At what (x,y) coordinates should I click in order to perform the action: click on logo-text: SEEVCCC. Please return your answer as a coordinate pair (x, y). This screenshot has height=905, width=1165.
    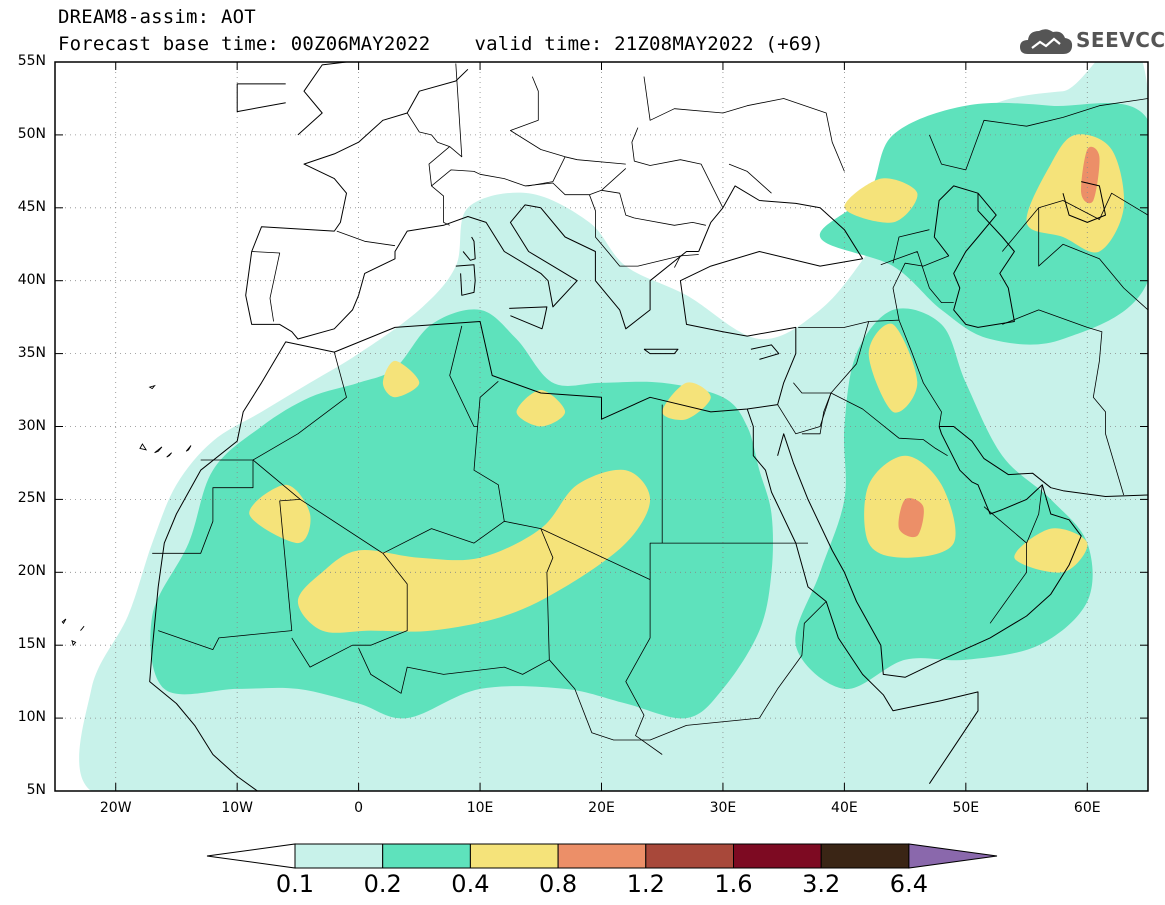
    Looking at the image, I should click on (1120, 40).